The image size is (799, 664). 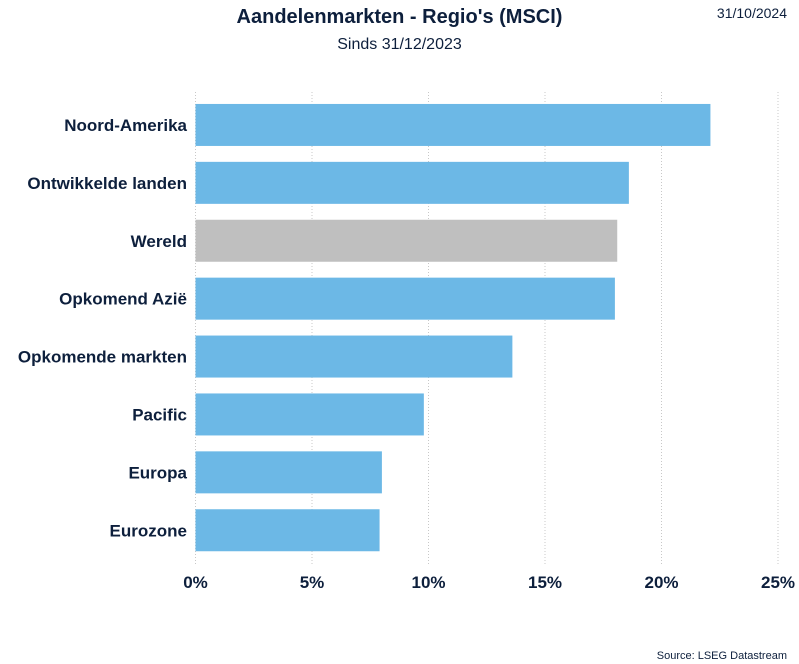 What do you see at coordinates (405, 298) in the screenshot?
I see `bar-opkomend-azi-` at bounding box center [405, 298].